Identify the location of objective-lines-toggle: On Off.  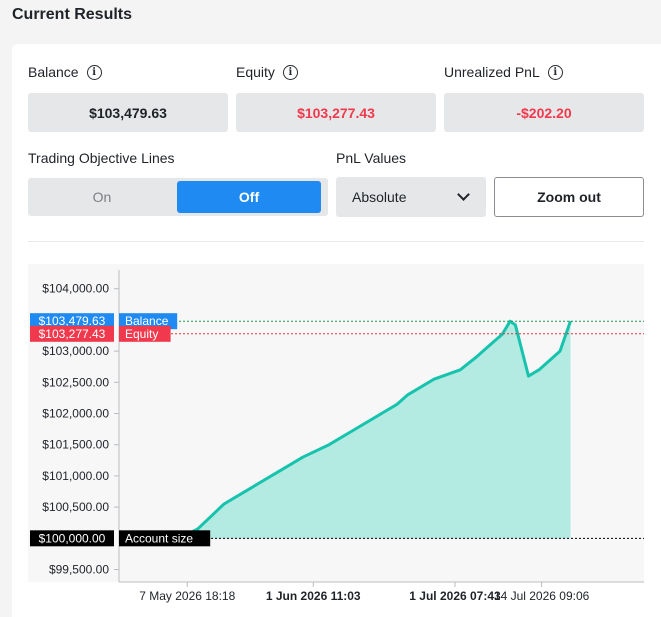
(178, 197).